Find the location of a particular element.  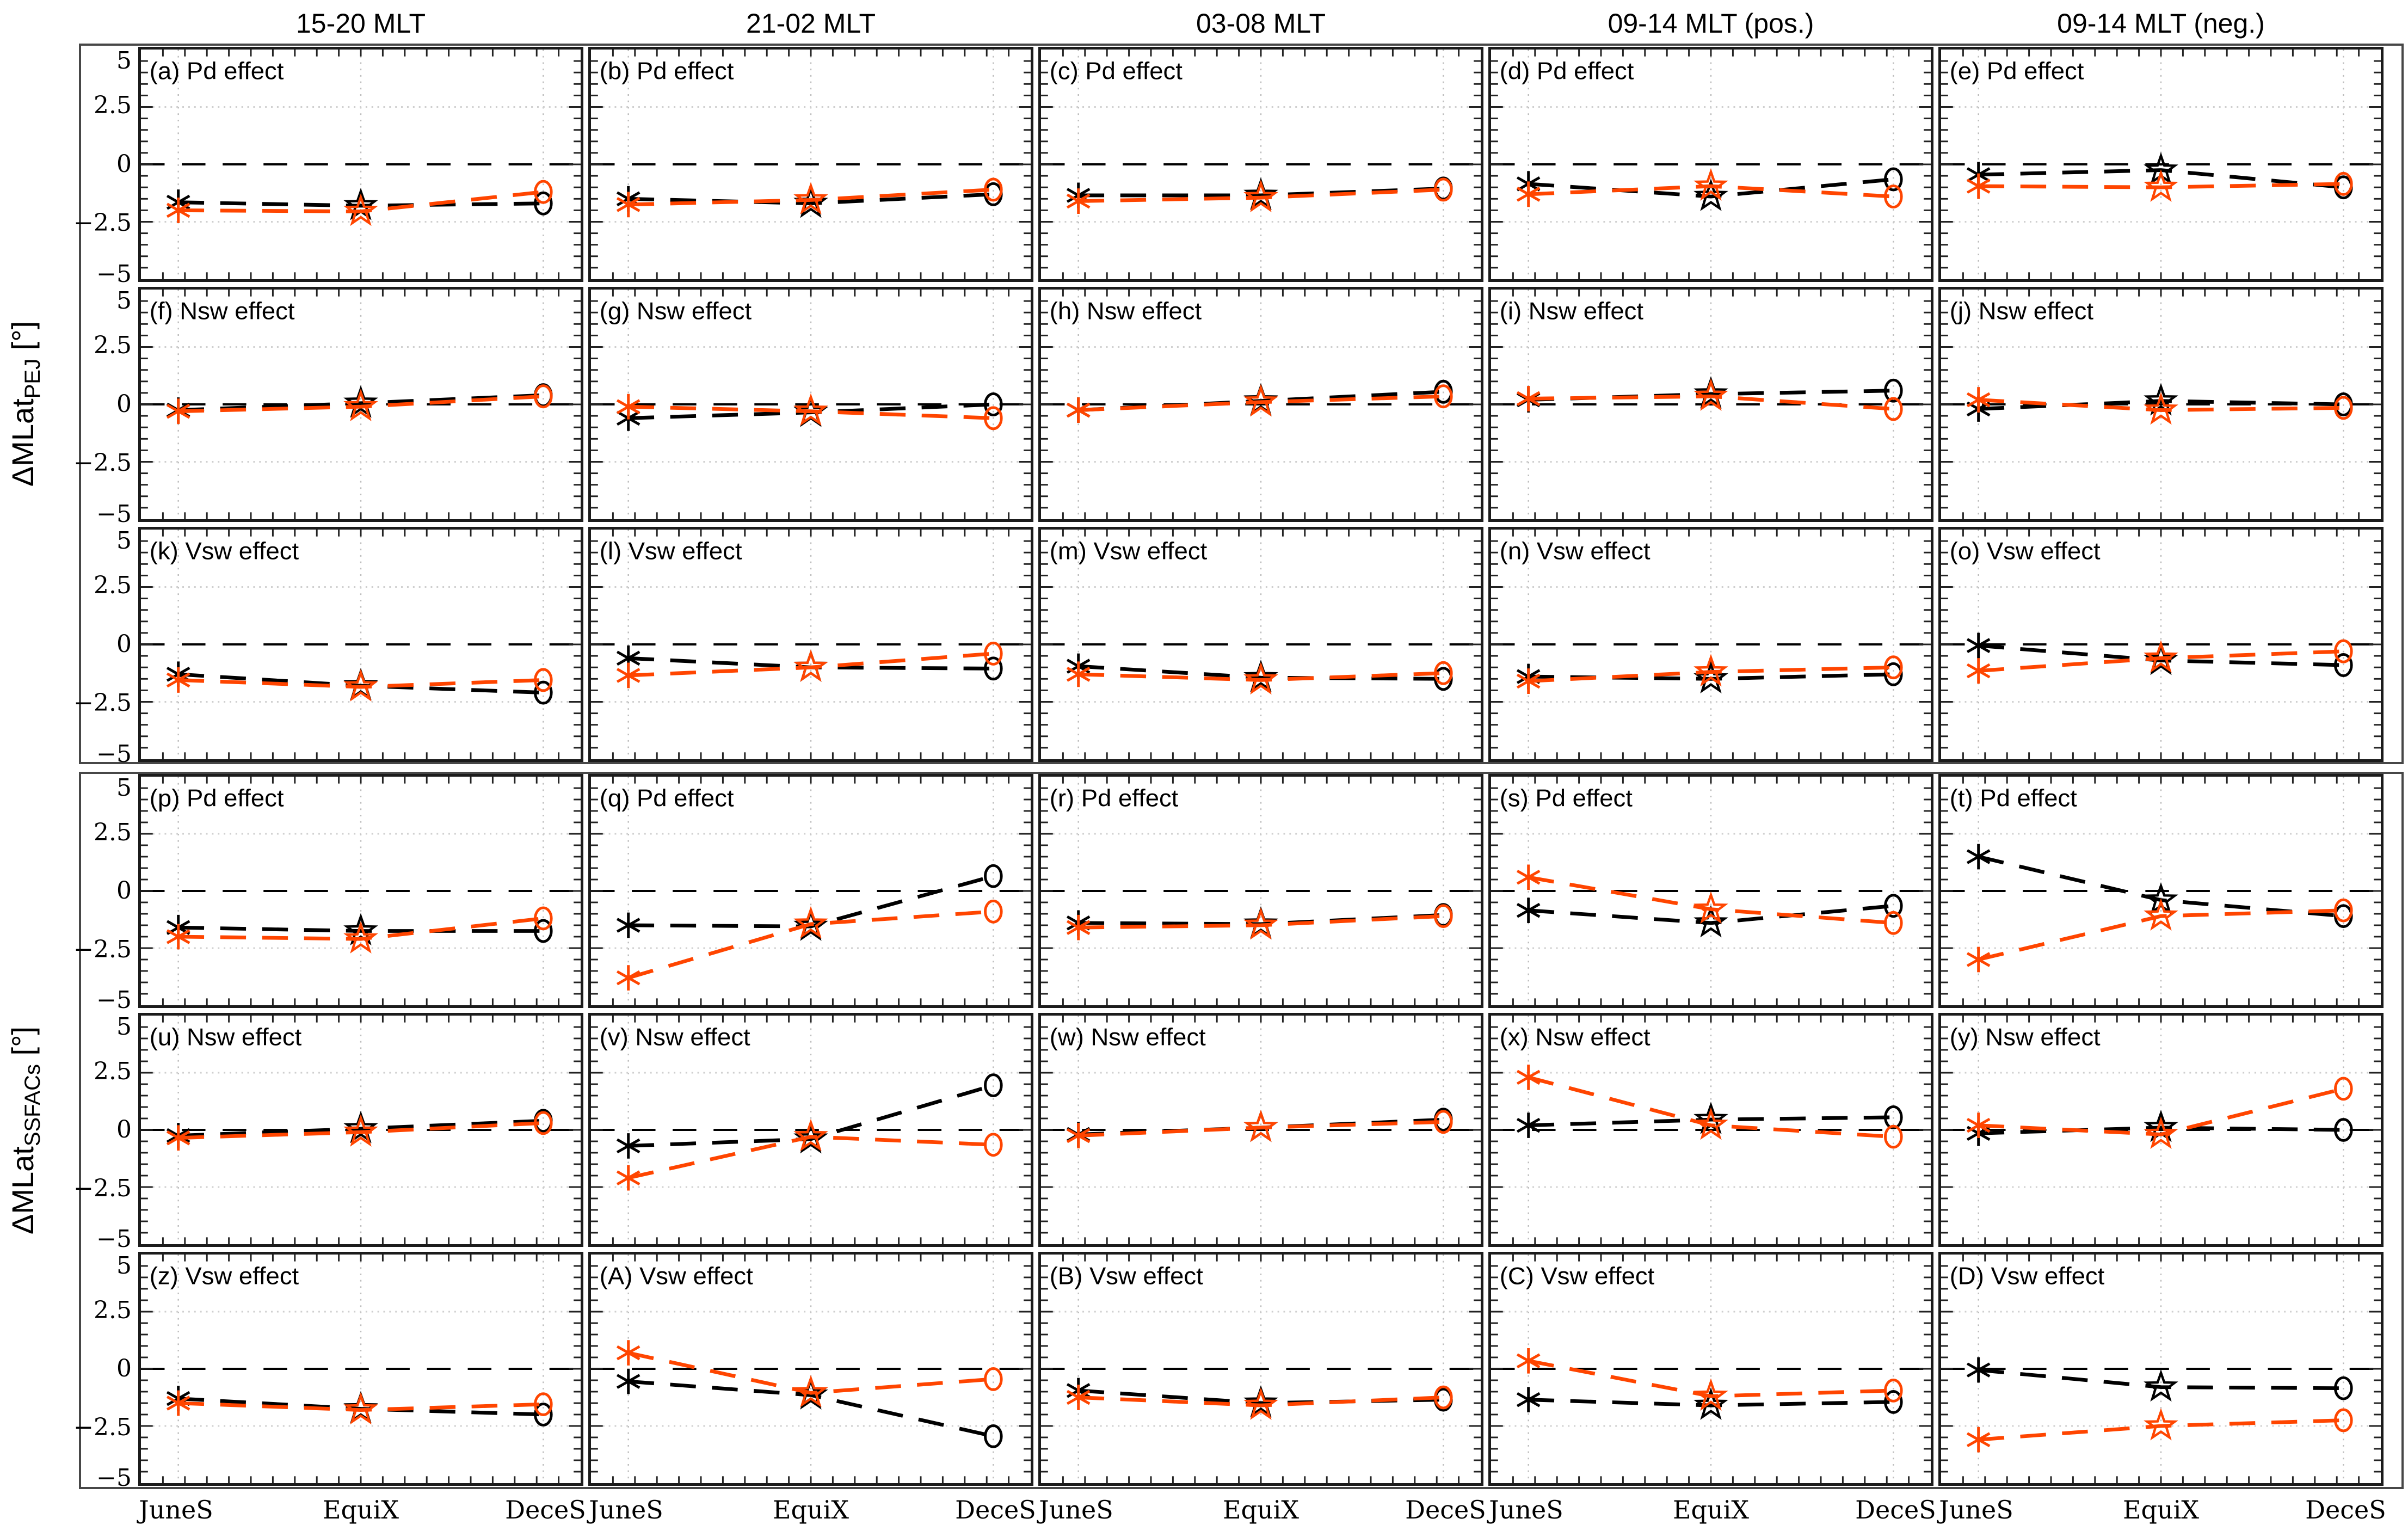

panel-plot: (k) Vsw effect is located at coordinates (361, 644).